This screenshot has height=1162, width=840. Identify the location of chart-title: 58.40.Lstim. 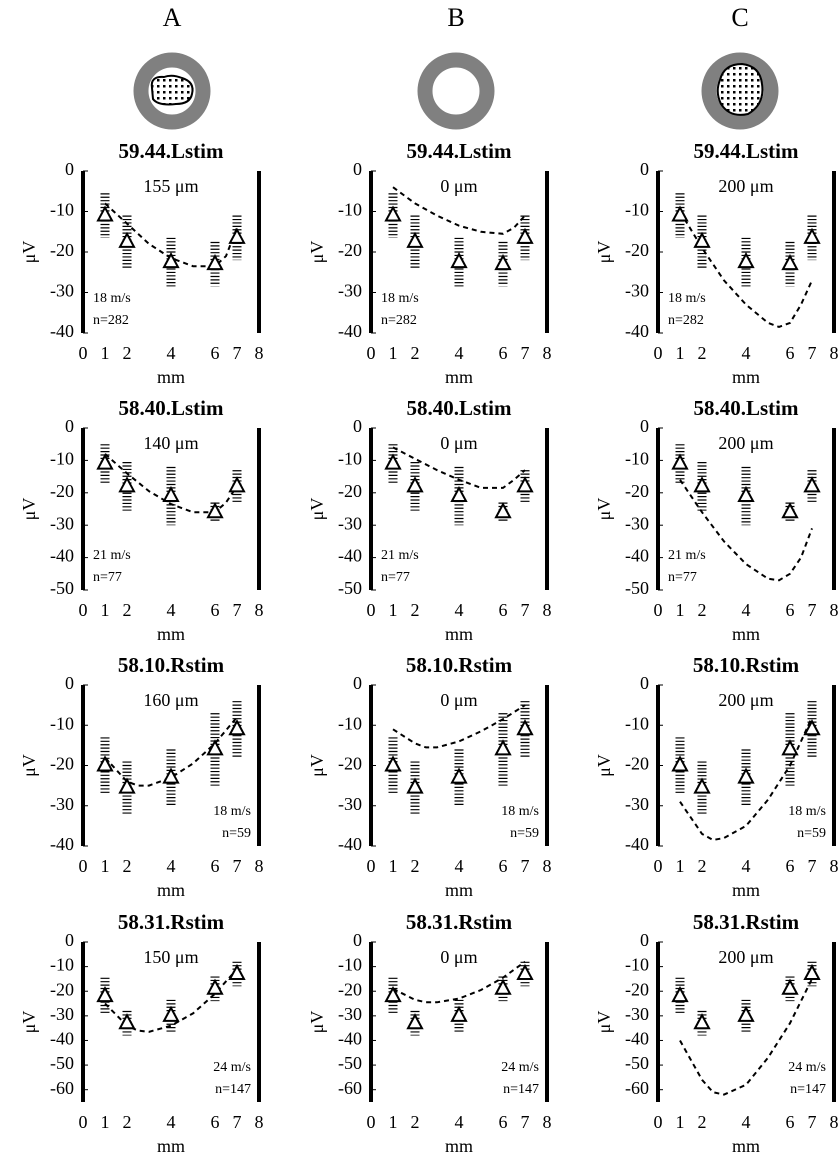
(747, 408).